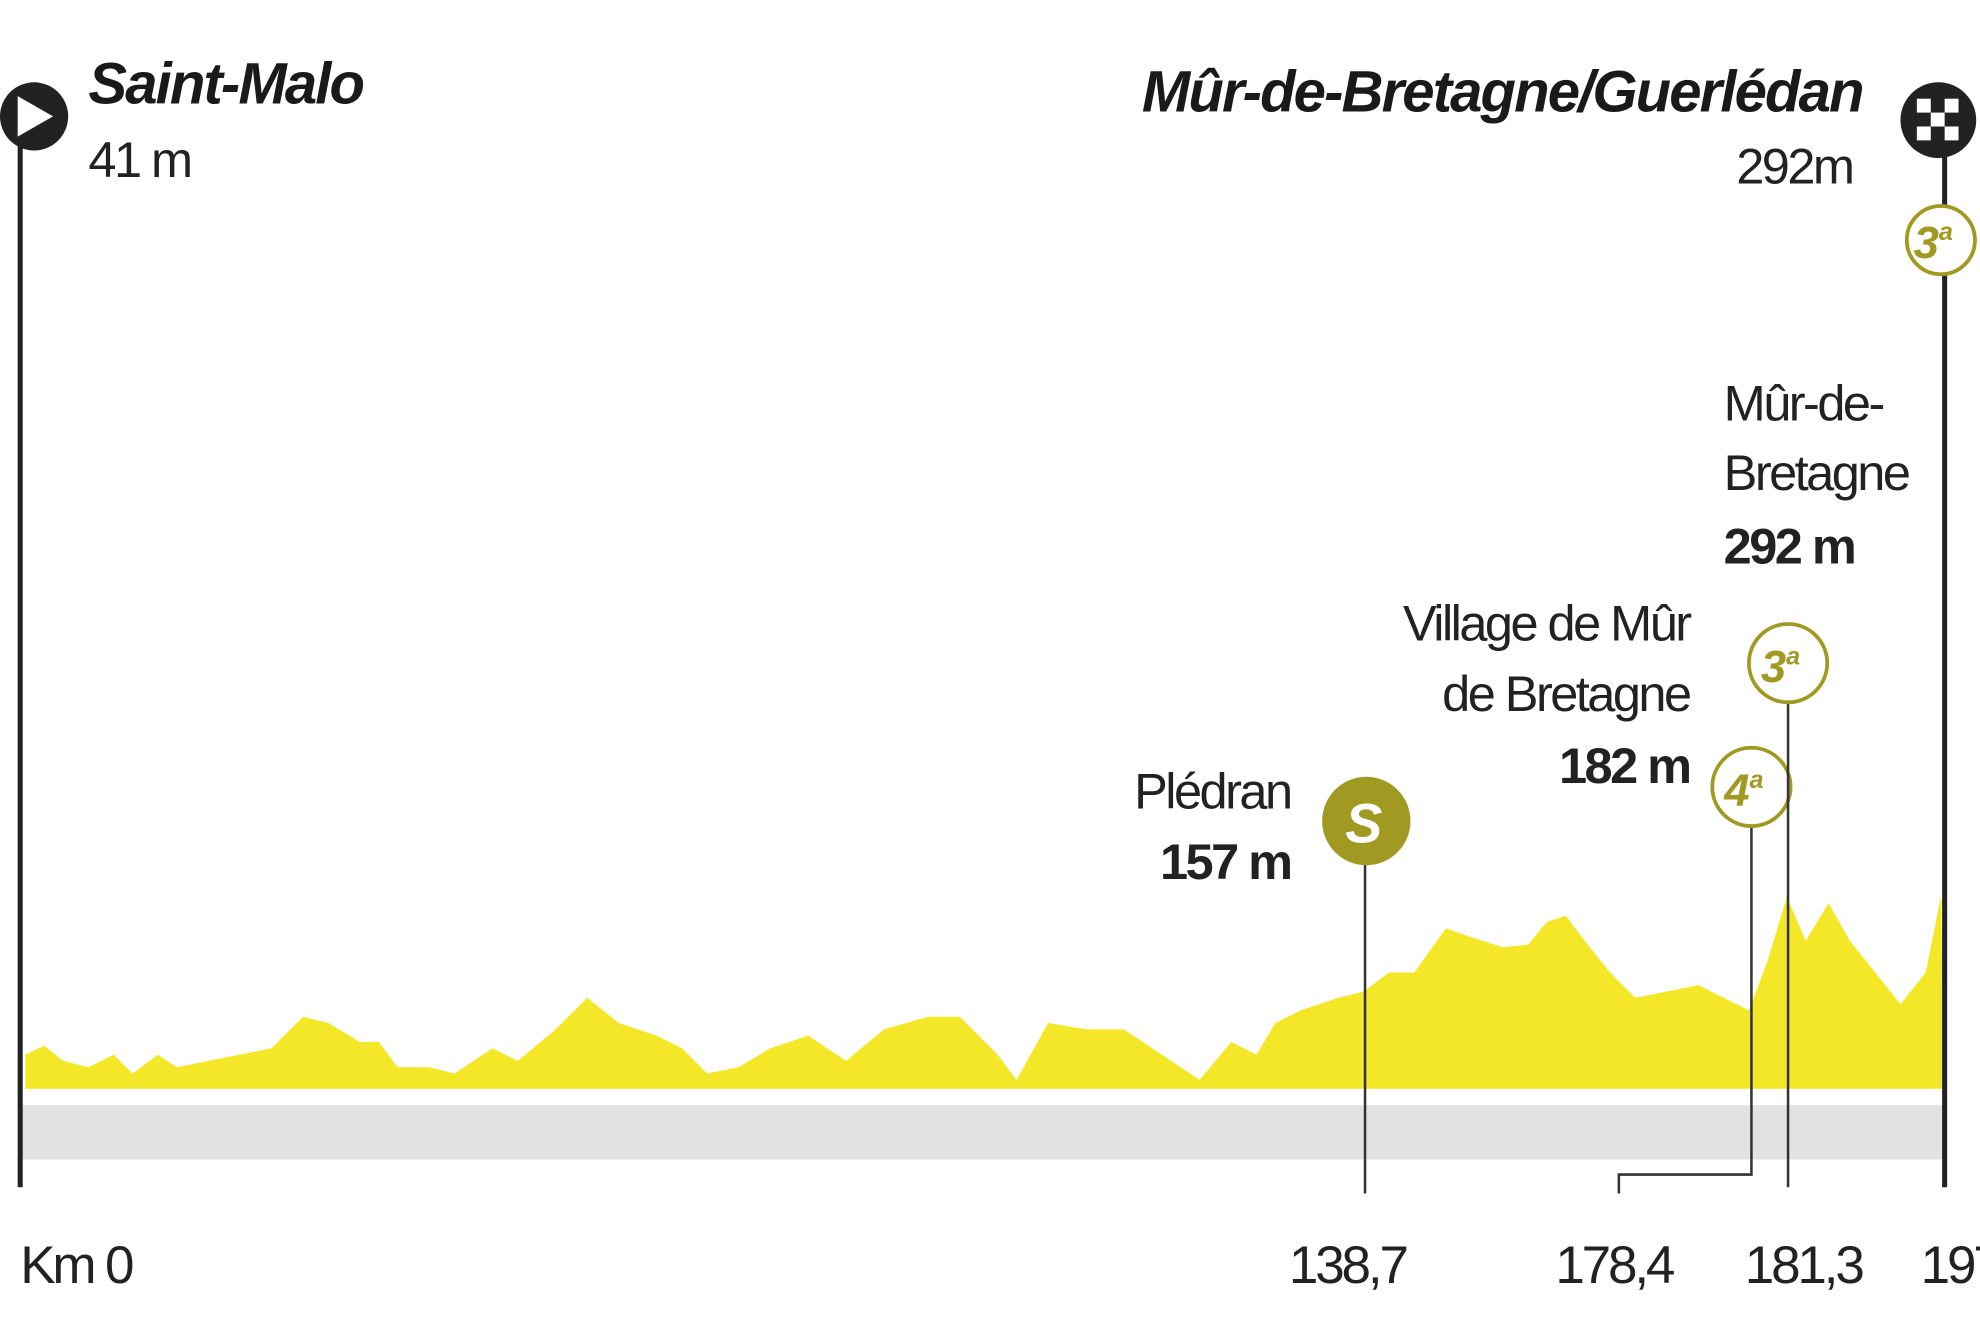 This screenshot has height=1320, width=1980. What do you see at coordinates (1816, 472) in the screenshot?
I see `point-name: Bretagne` at bounding box center [1816, 472].